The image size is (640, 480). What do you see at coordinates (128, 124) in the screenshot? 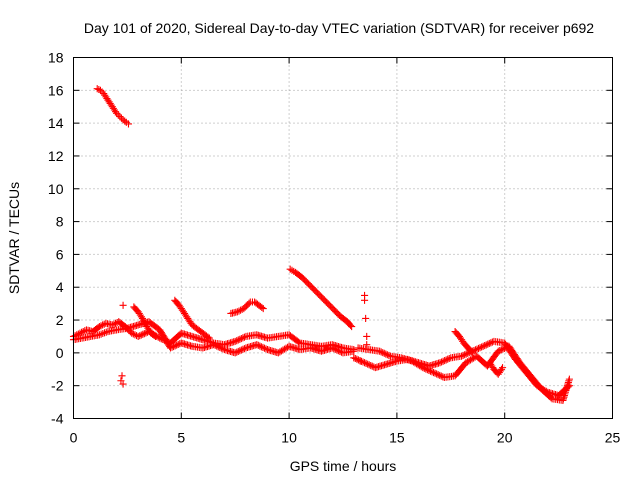
I see `data-point-high-arc` at bounding box center [128, 124].